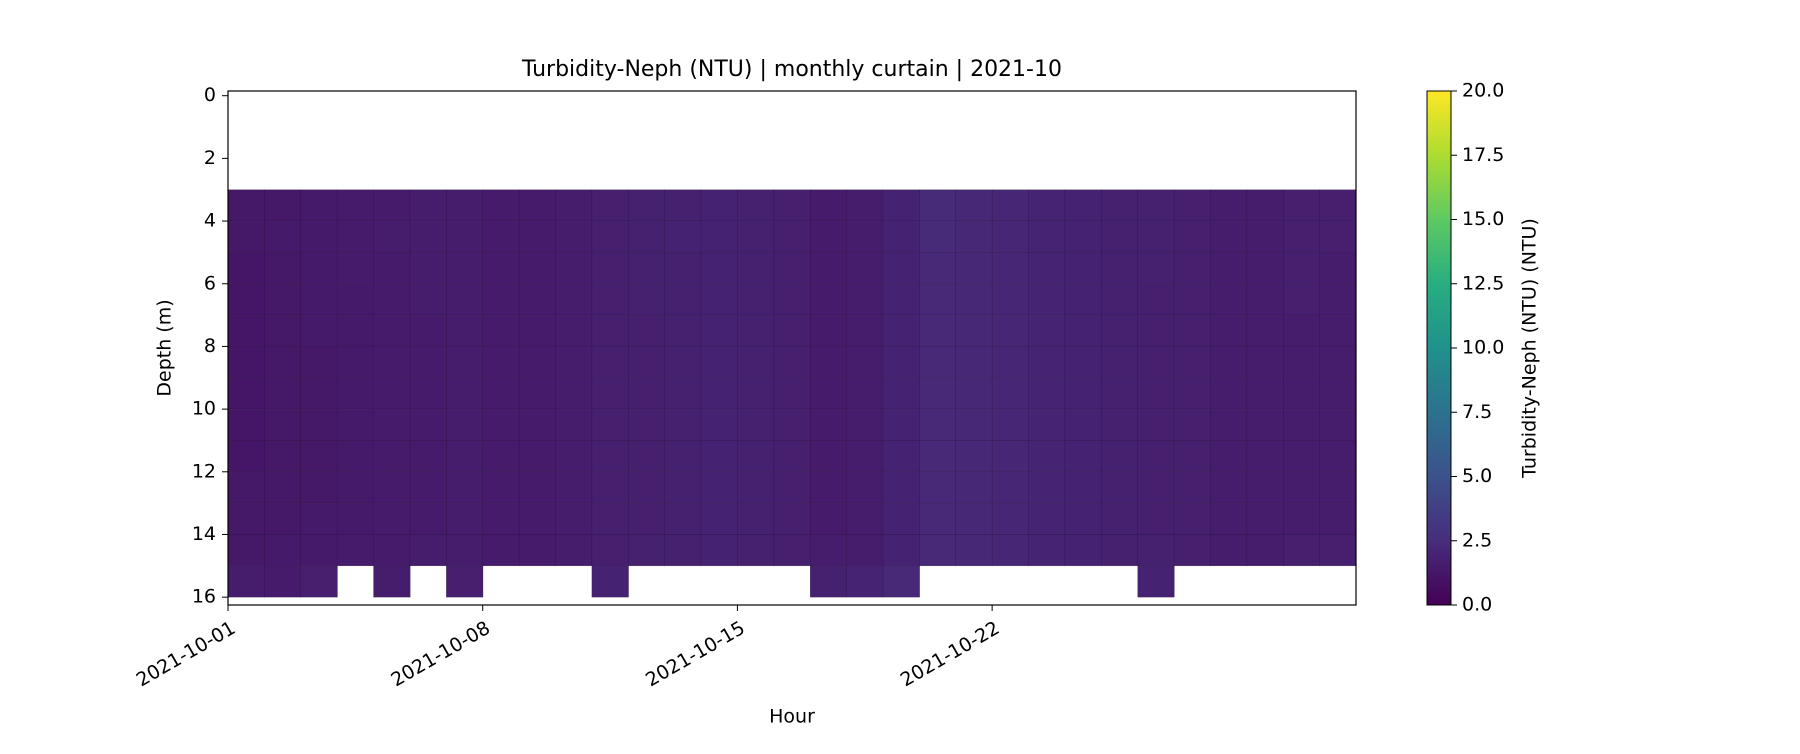 Image resolution: width=1800 pixels, height=754 pixels. What do you see at coordinates (210, 221) in the screenshot?
I see `y-tick-label: 4` at bounding box center [210, 221].